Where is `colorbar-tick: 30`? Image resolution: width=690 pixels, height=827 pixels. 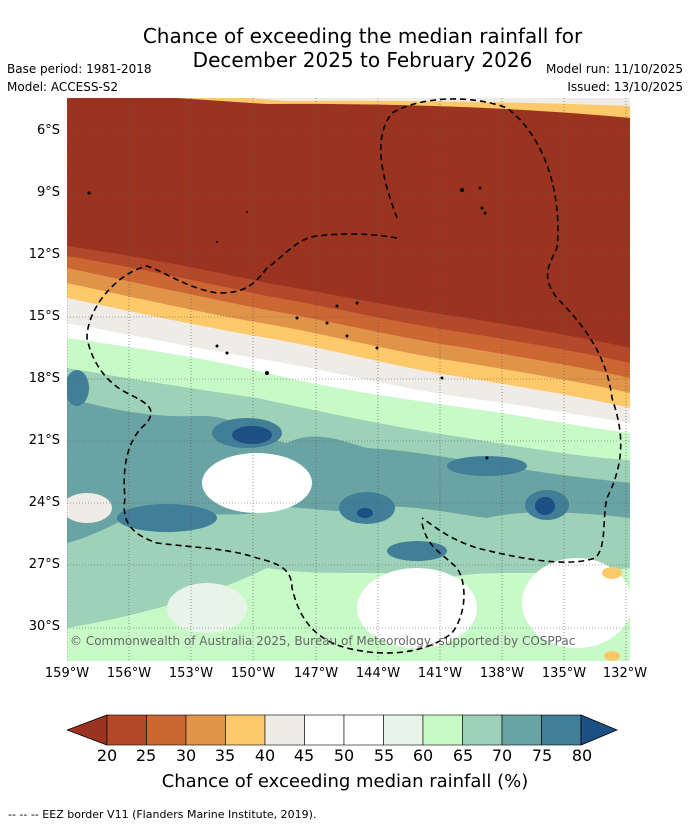
colorbar-tick: 30 is located at coordinates (186, 755).